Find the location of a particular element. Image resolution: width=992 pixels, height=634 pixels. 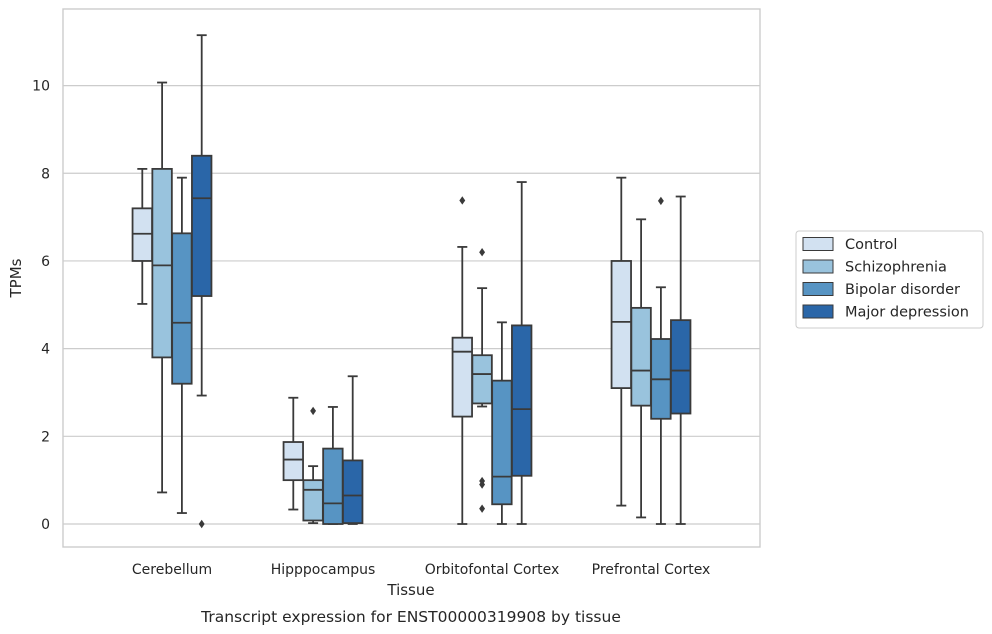

legend-label: Major depression is located at coordinates (907, 313).